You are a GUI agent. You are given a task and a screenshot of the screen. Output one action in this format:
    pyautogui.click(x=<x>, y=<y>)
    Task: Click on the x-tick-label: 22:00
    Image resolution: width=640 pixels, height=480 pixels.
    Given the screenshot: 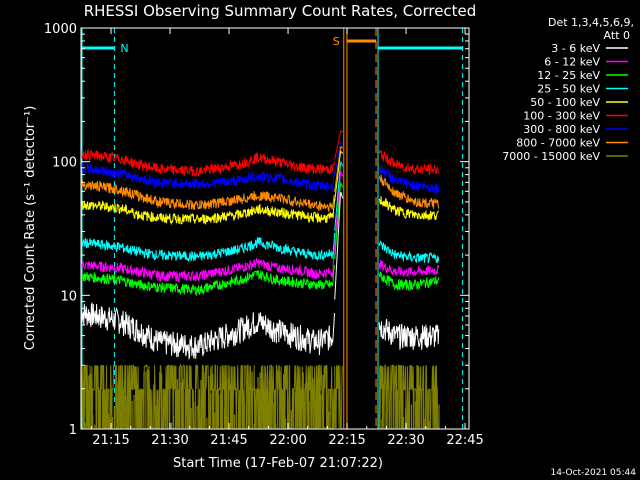 What is the action you would take?
    pyautogui.click(x=287, y=440)
    